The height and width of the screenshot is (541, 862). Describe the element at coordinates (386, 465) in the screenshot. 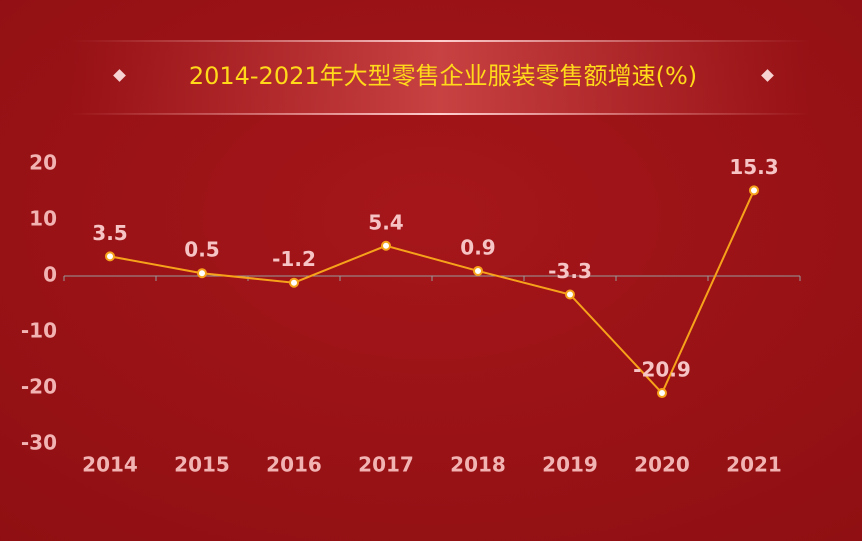

I see `x-tick-label: 2017` at that location.